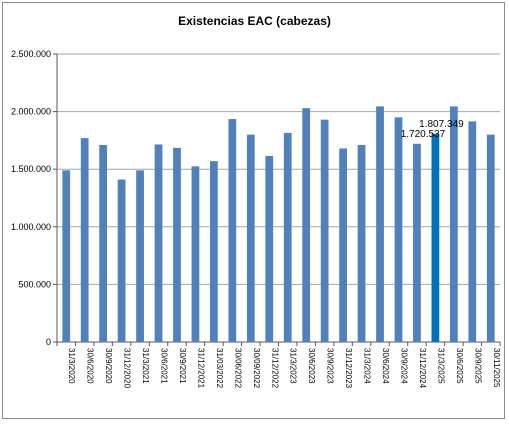  What do you see at coordinates (90, 366) in the screenshot?
I see `x-tick-label: 30/6/2020` at bounding box center [90, 366].